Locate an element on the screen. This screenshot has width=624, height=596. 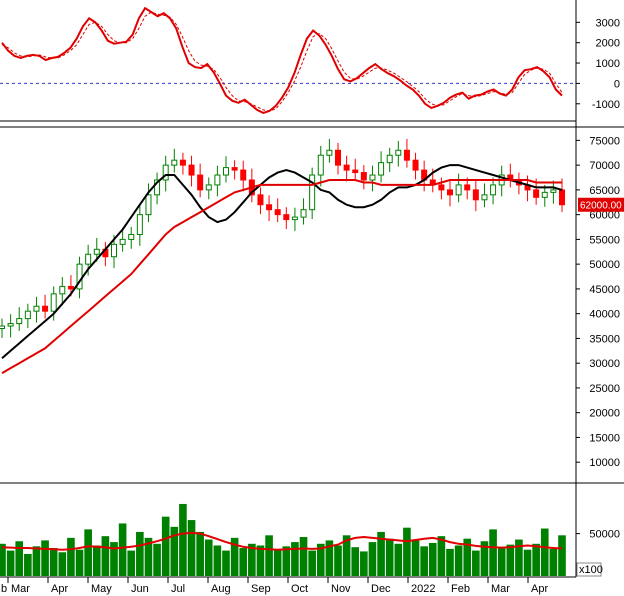
volume-unit-label: x100 is located at coordinates (591, 570).